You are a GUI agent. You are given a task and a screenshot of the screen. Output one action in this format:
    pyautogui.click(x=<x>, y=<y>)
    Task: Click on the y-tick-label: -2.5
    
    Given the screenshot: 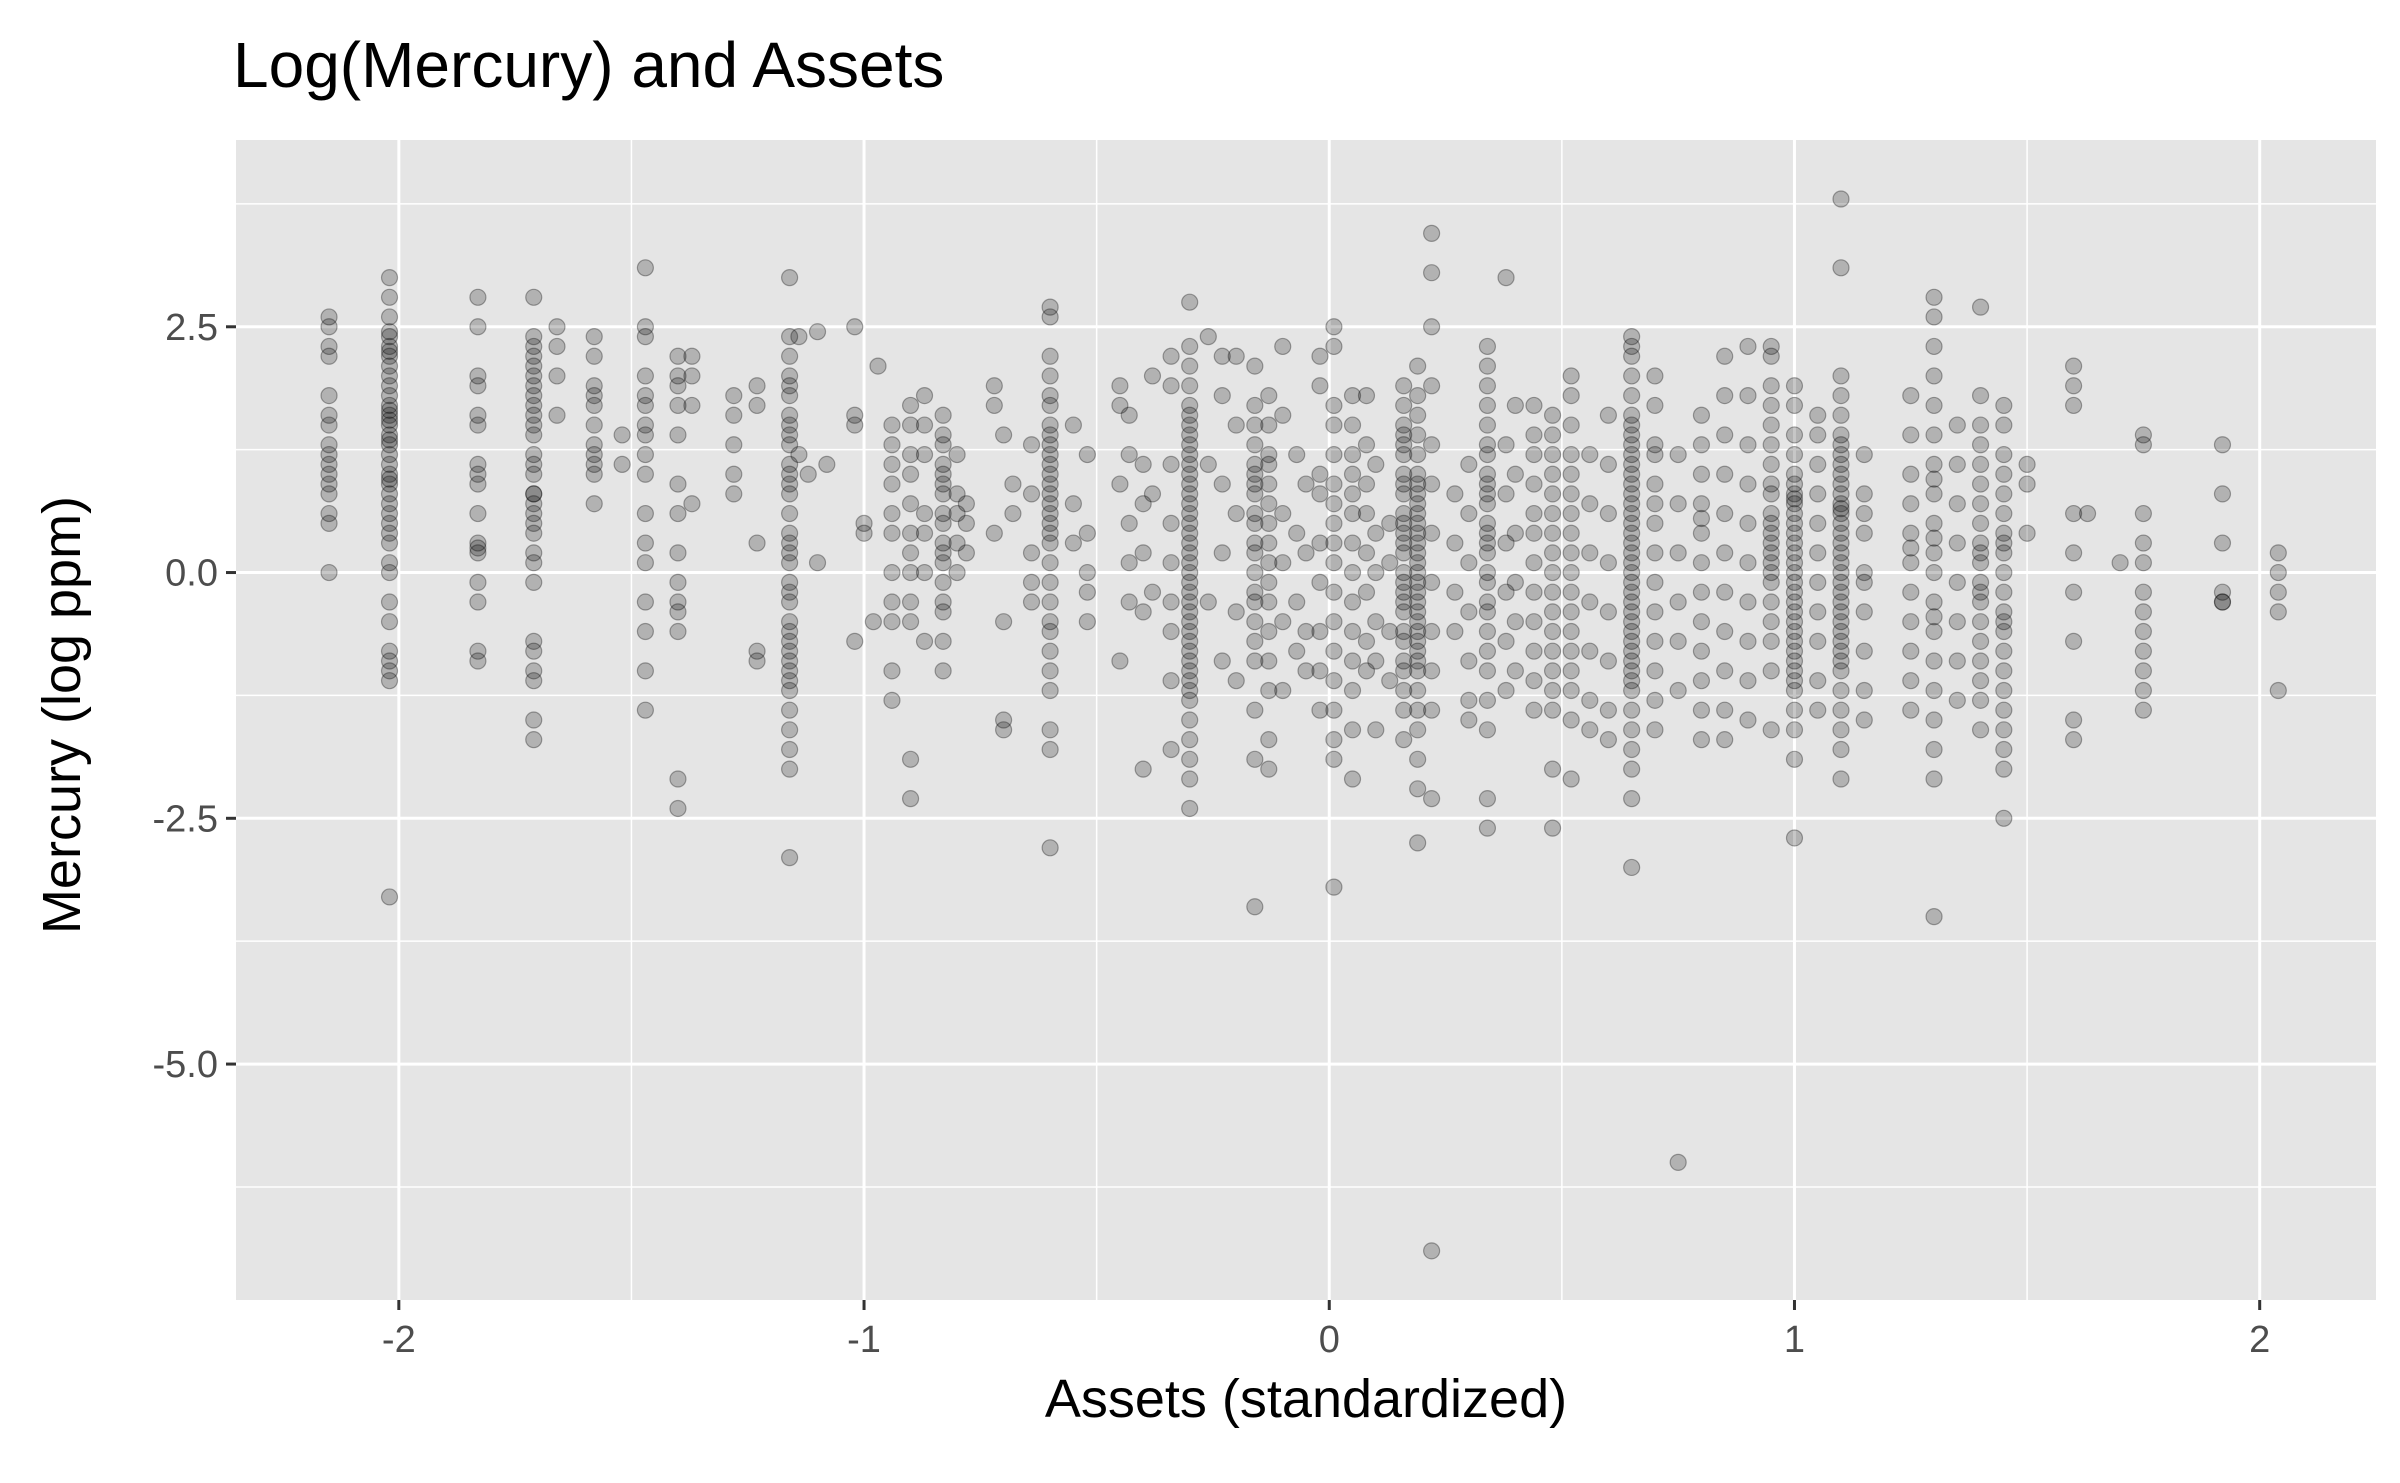 What is the action you would take?
    pyautogui.click(x=185, y=819)
    